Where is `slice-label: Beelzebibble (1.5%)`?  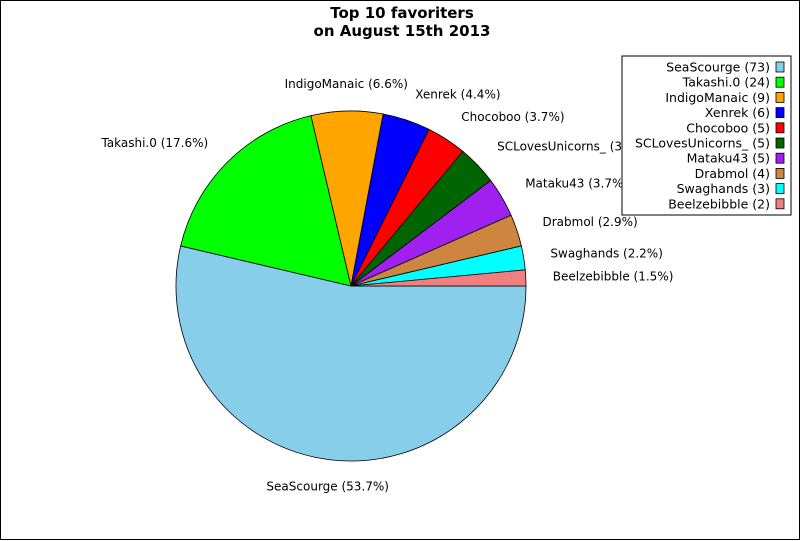 slice-label: Beelzebibble (1.5%) is located at coordinates (613, 277).